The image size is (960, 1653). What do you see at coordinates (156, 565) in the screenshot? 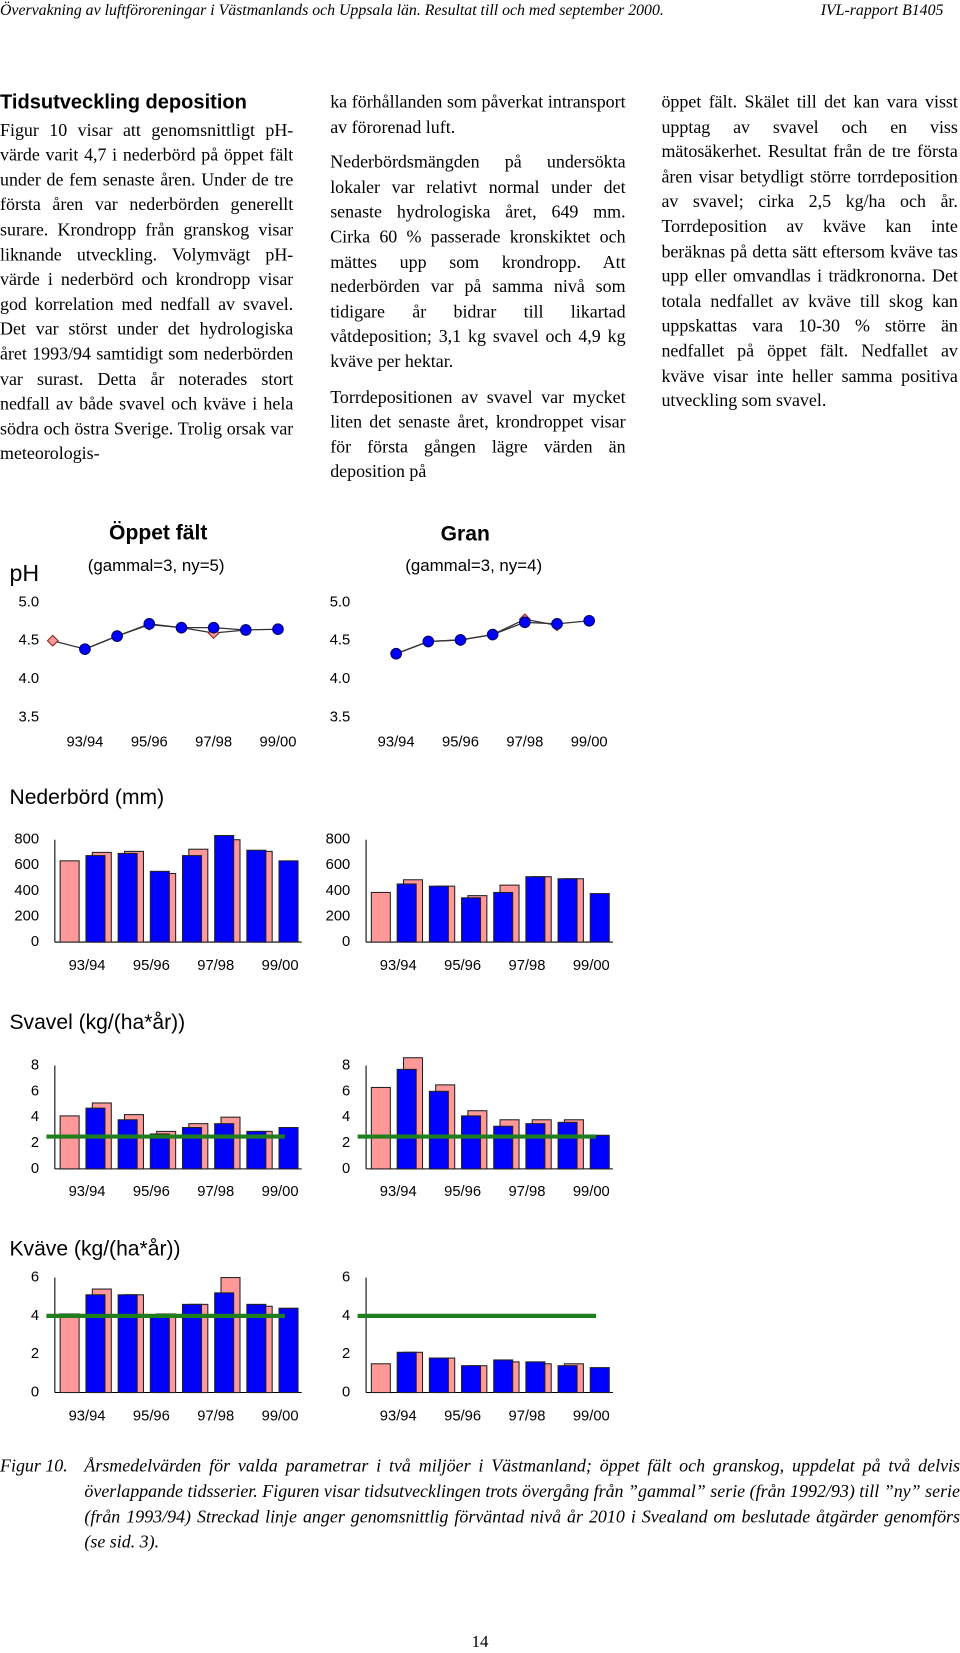
I see `column-subtitle: (gammal=3, ny=5)` at bounding box center [156, 565].